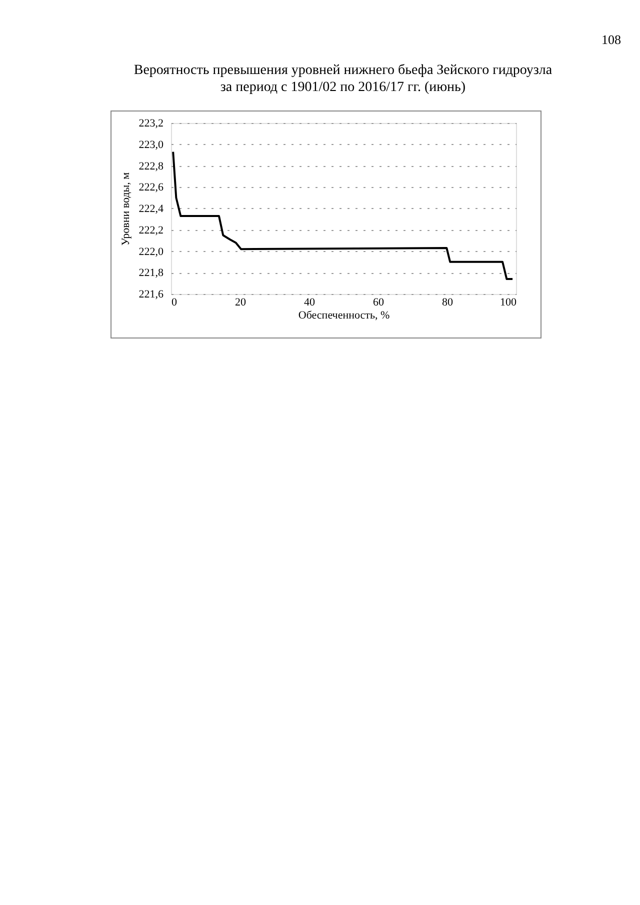 The height and width of the screenshot is (905, 640). I want to click on x-tick-label: 20, so click(240, 302).